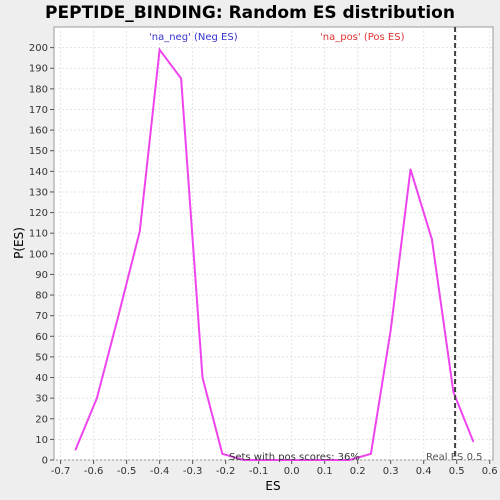 The image size is (500, 500). Describe the element at coordinates (391, 471) in the screenshot. I see `x-tick-label: 0.3` at that location.